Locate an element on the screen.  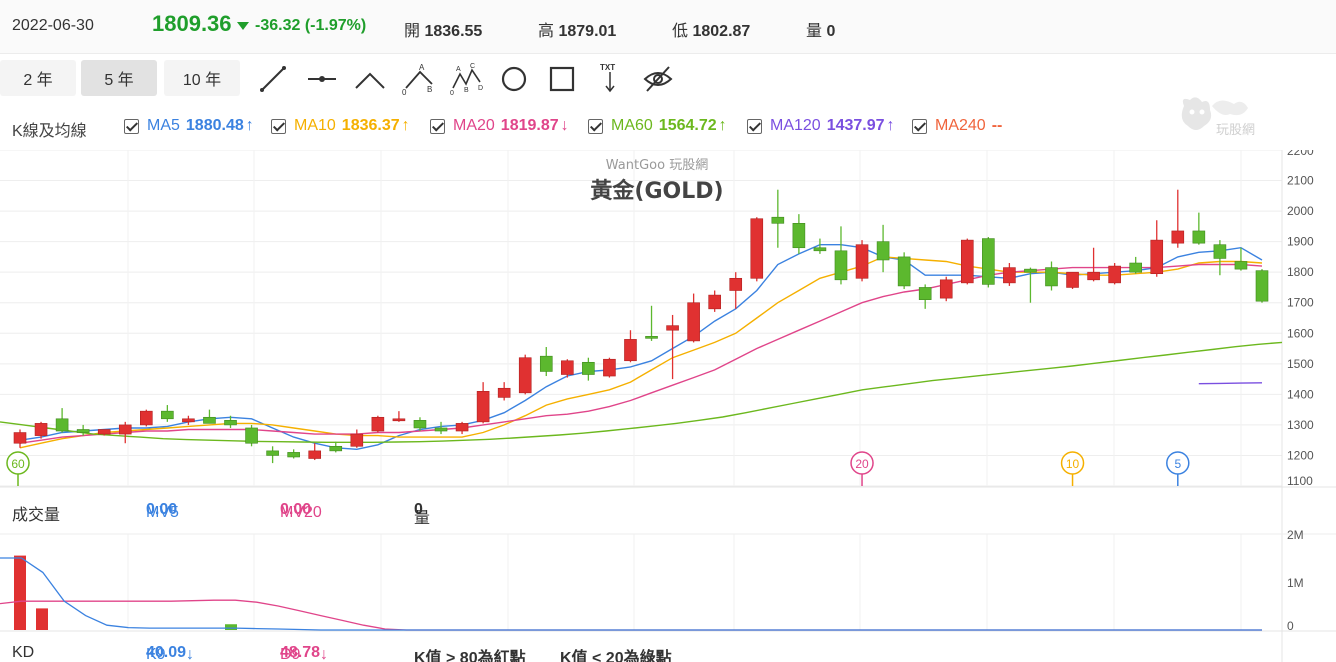
open-label: 開 is located at coordinates (412, 31).